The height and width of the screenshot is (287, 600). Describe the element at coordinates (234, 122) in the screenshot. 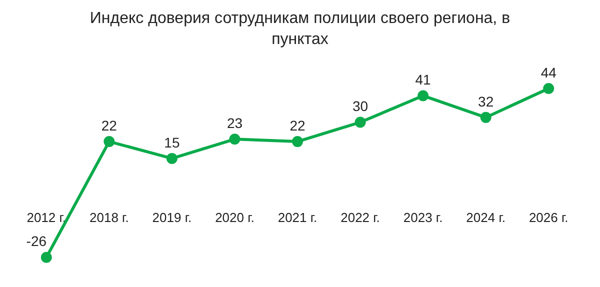

I see `data-label: 23` at that location.